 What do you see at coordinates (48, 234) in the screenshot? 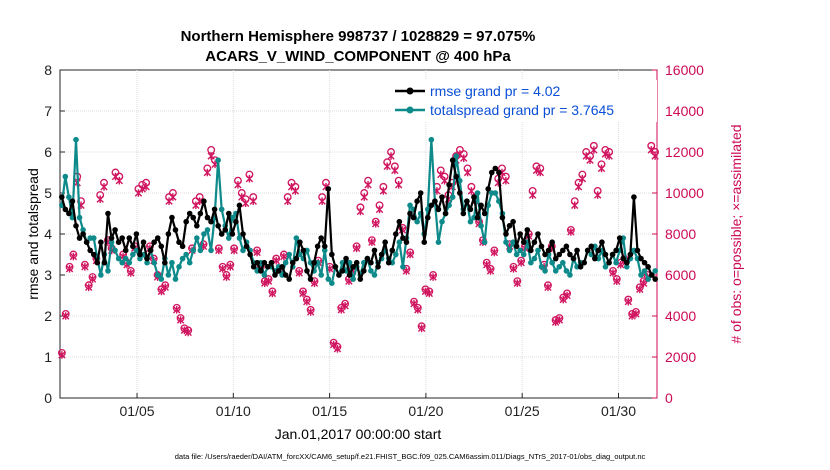
I see `left-y-tick-label: 4` at bounding box center [48, 234].